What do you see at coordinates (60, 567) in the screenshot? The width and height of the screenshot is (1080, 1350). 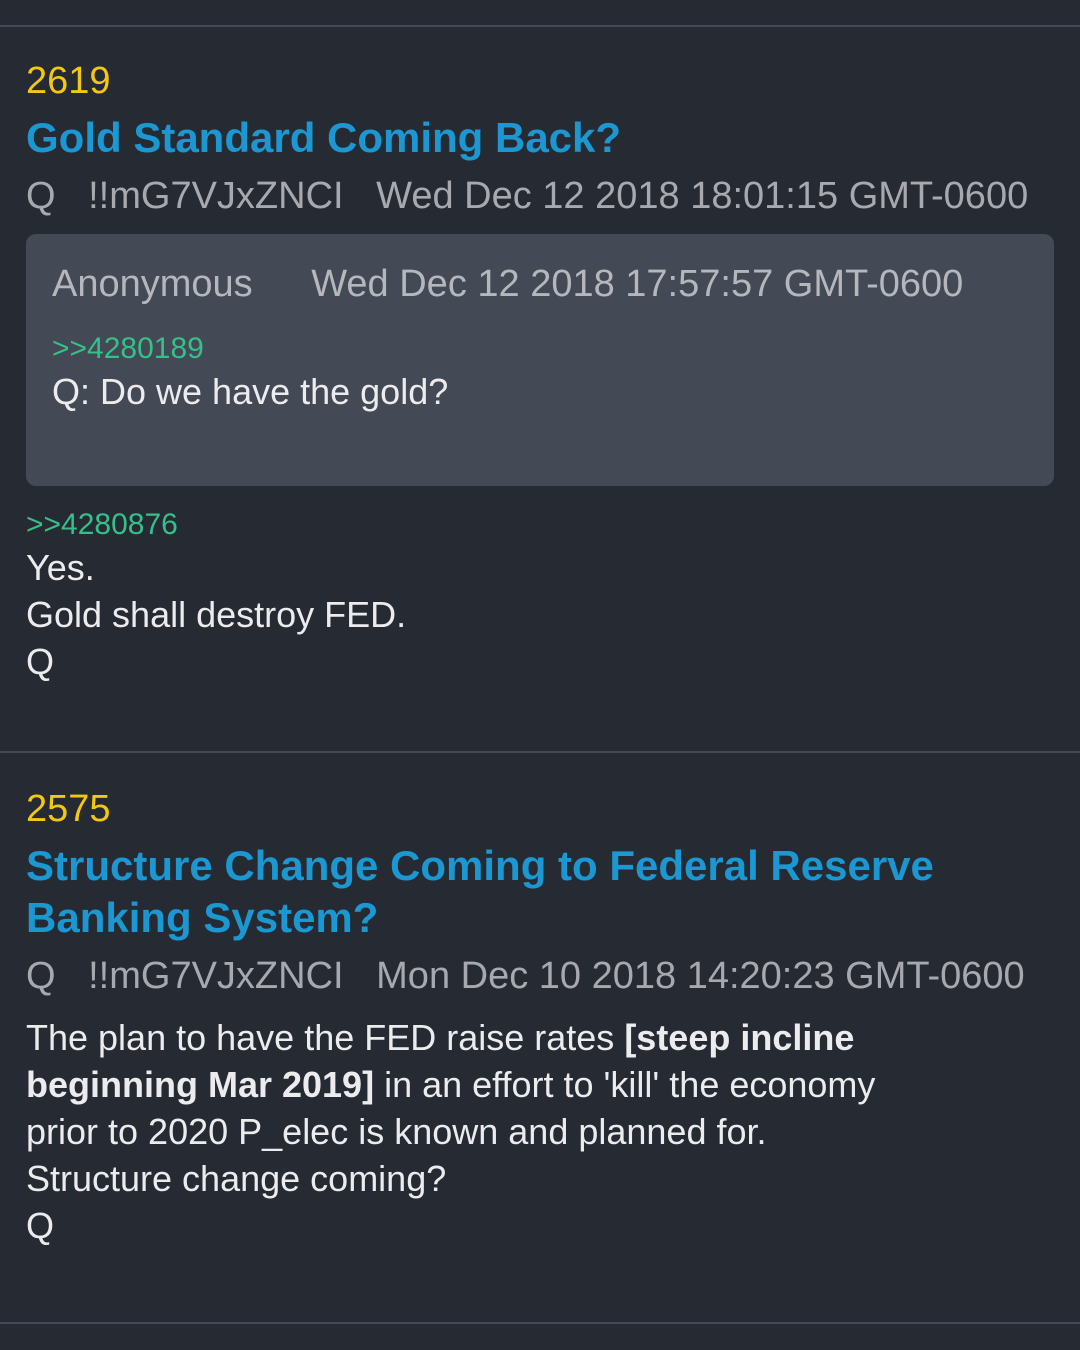 I see `post-body-line: Yes.` at bounding box center [60, 567].